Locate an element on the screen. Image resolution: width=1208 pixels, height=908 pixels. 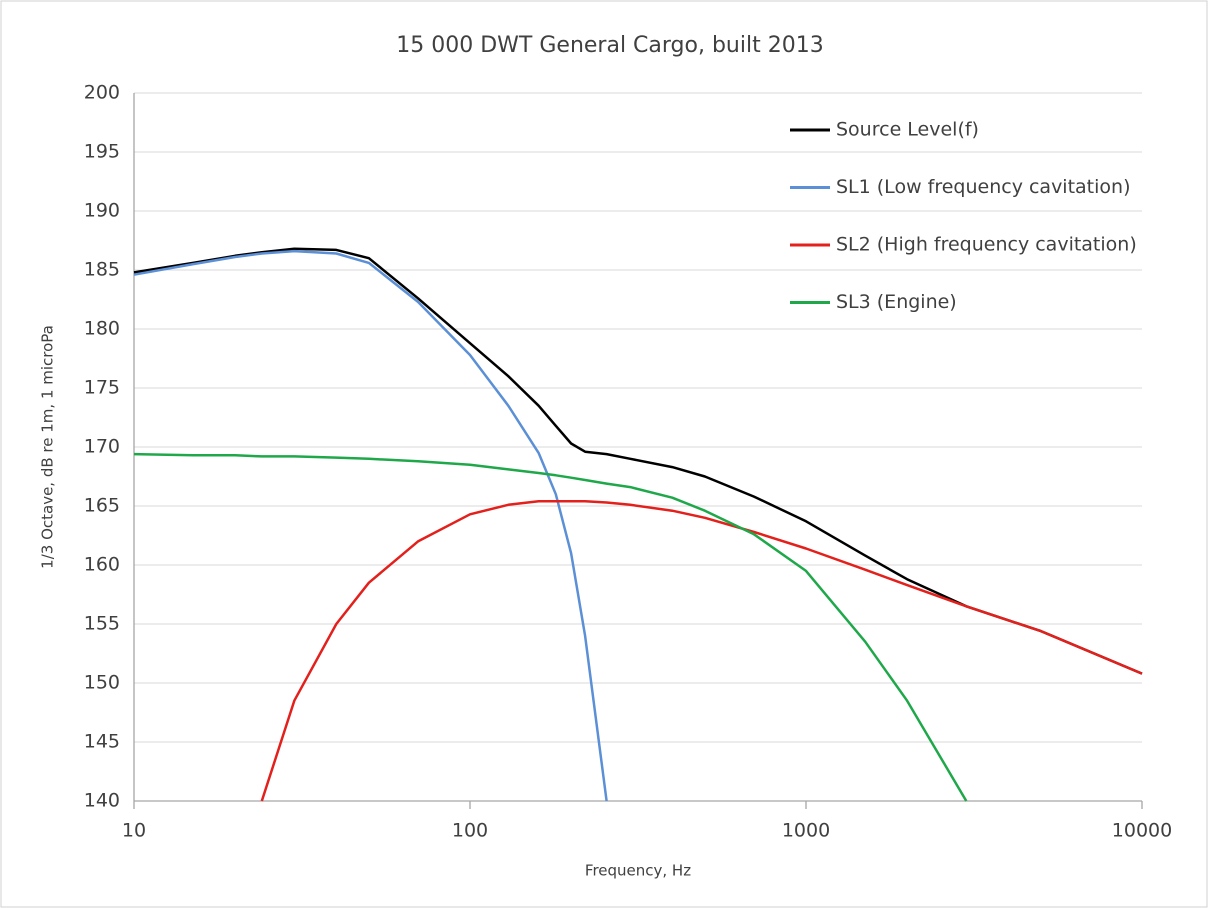
legend-label: SL2 (High frequency cavitation) is located at coordinates (986, 245).